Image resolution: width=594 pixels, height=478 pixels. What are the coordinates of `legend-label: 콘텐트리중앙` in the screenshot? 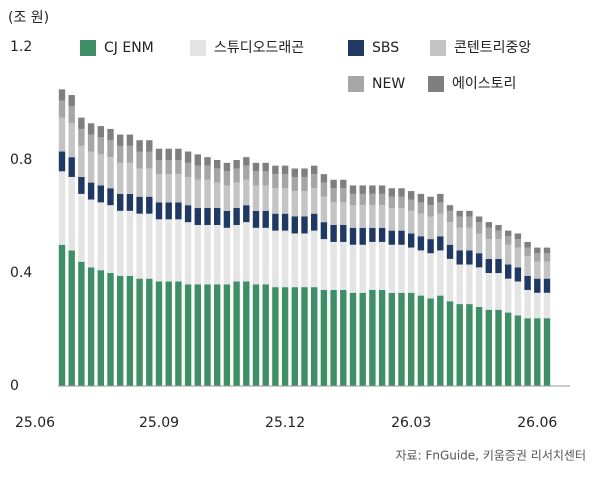 It's located at (492, 48).